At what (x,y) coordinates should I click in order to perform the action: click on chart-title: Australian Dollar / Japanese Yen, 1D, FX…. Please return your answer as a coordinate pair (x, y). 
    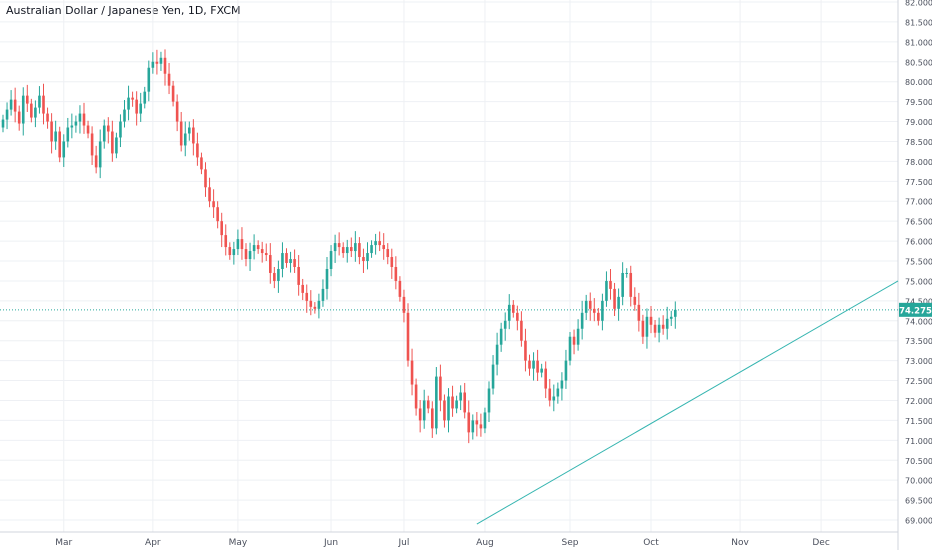
    Looking at the image, I should click on (123, 10).